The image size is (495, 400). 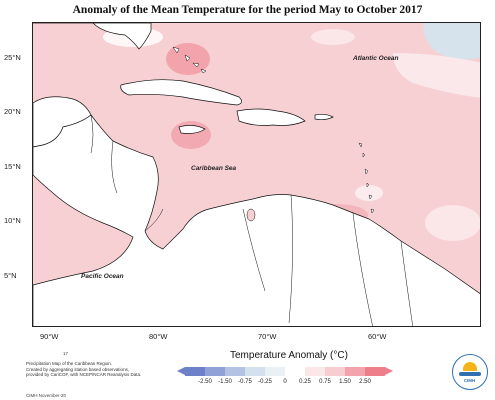 What do you see at coordinates (271, 117) in the screenshot?
I see `hispaniola-island` at bounding box center [271, 117].